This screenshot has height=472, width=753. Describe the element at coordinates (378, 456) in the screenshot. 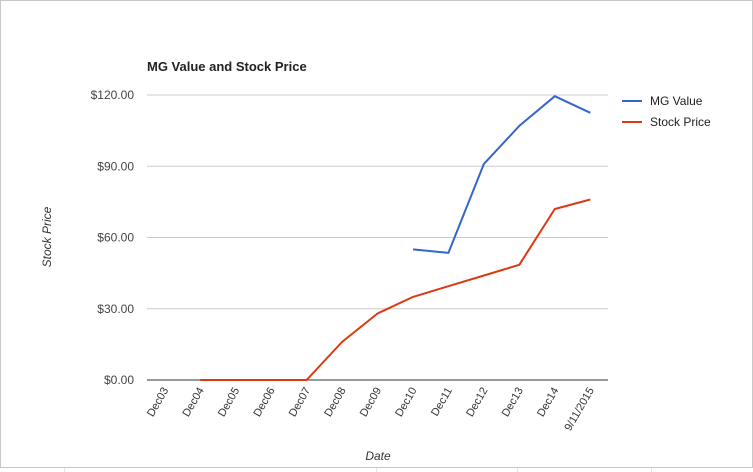

I see `x-axis-title: Date` at that location.